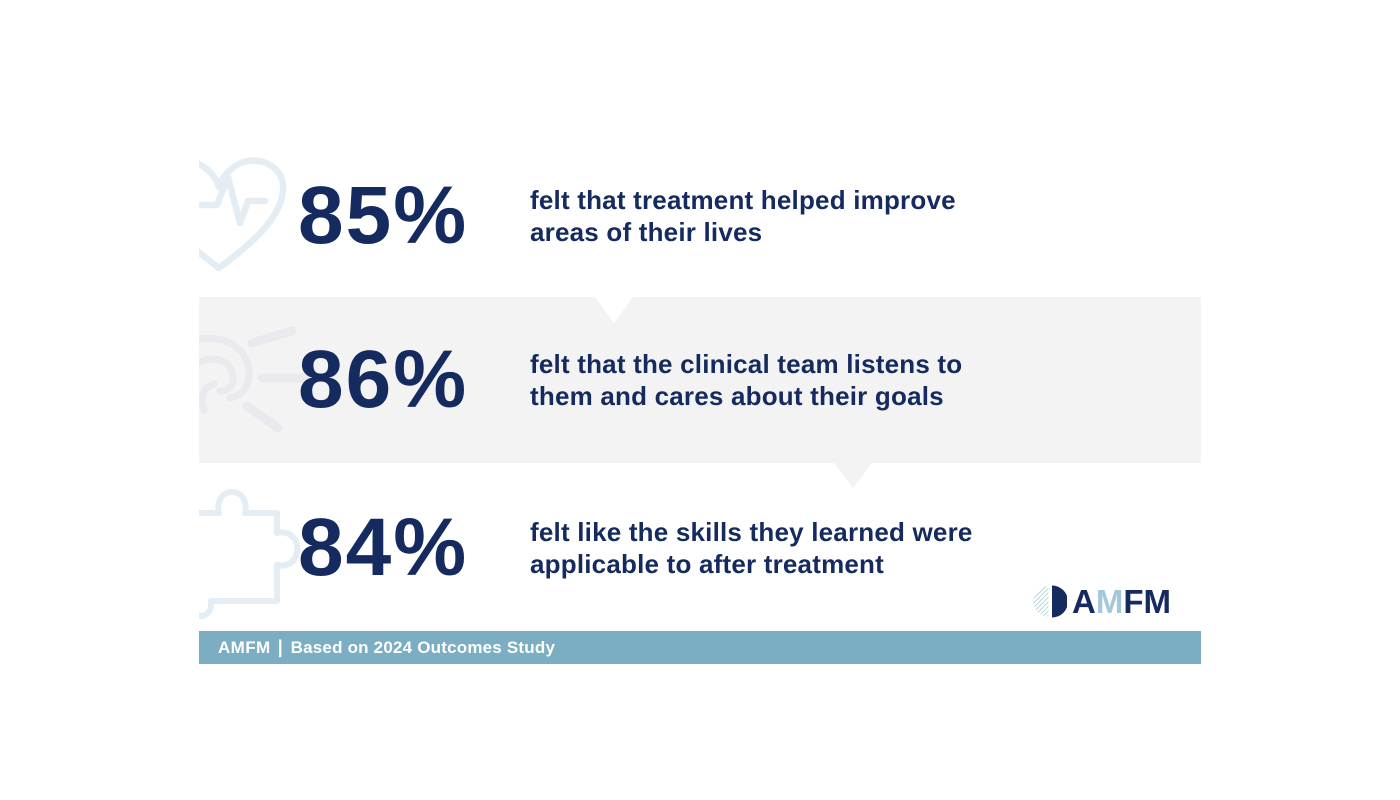 The height and width of the screenshot is (800, 1400). What do you see at coordinates (700, 647) in the screenshot?
I see `footer-attribution-bar: AMFM | Based on 2024 Outcomes Study` at bounding box center [700, 647].